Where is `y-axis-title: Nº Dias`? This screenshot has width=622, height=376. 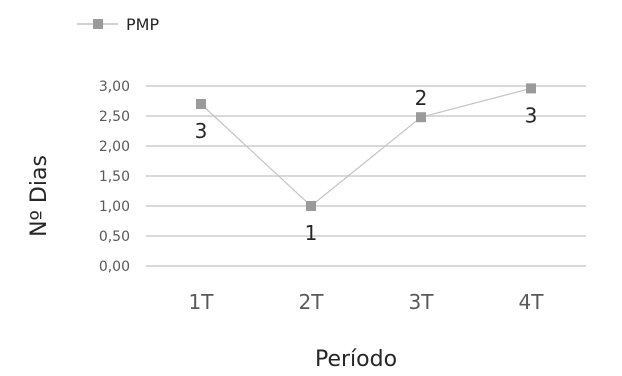 y-axis-title: Nº Dias is located at coordinates (39, 196).